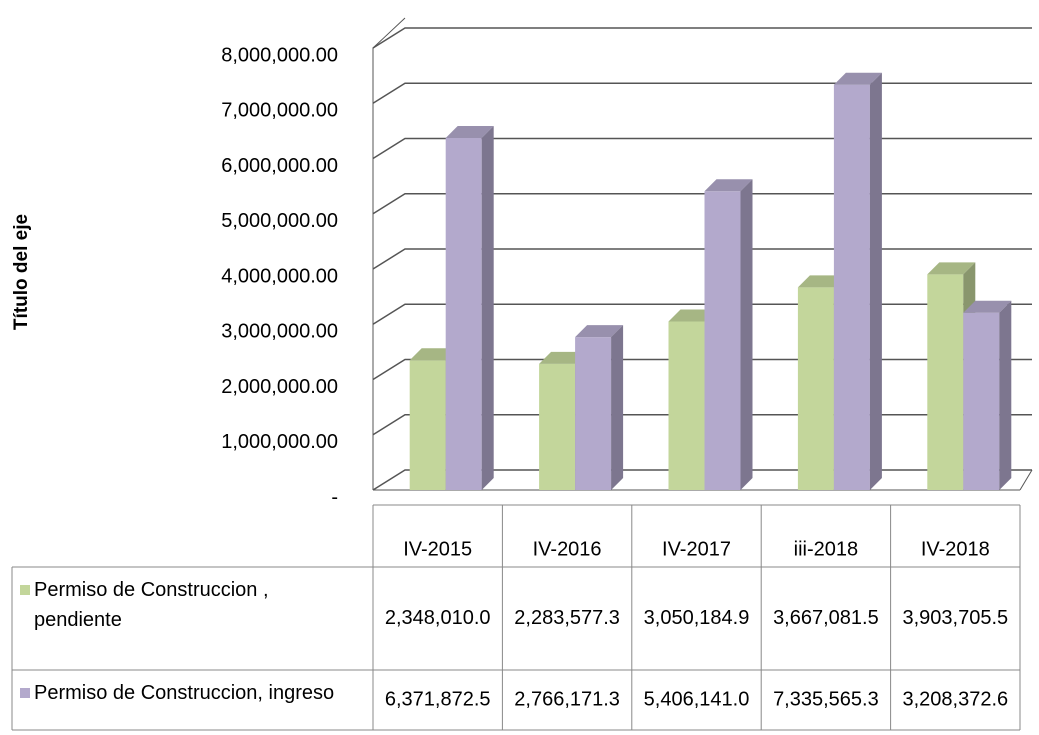 This screenshot has height=735, width=1039. I want to click on y-tick-label: 1,000,000.00, so click(279, 442).